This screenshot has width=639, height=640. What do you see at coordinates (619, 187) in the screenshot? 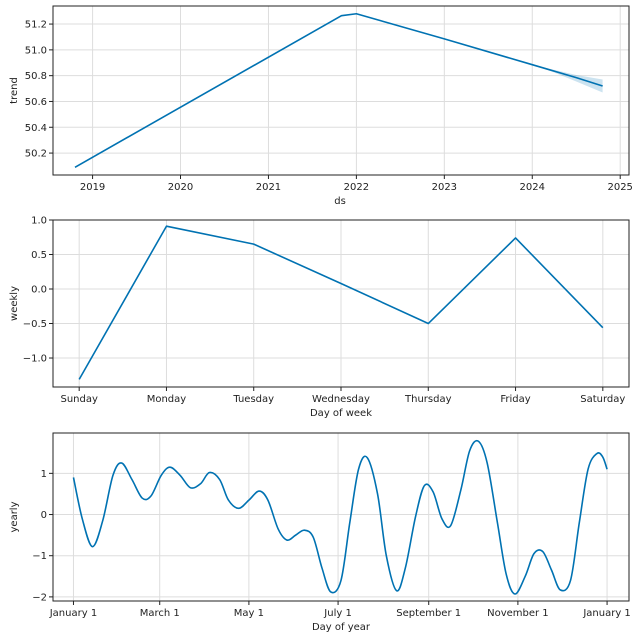
I see `trend-x-tick-label: 2025` at bounding box center [619, 187].